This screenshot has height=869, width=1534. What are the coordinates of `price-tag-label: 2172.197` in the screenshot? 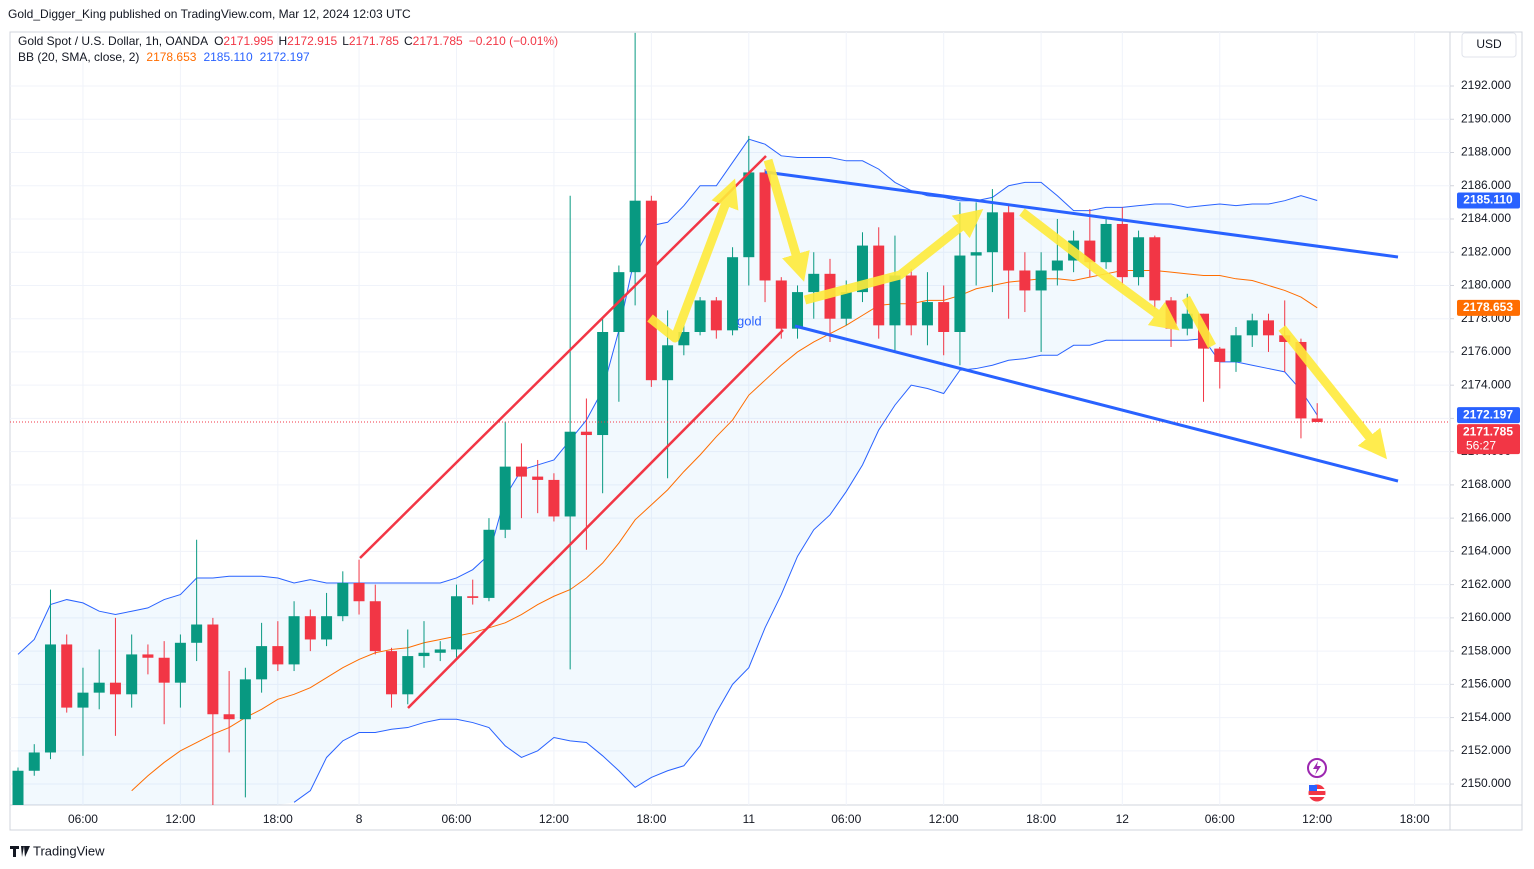 It's located at (1488, 414).